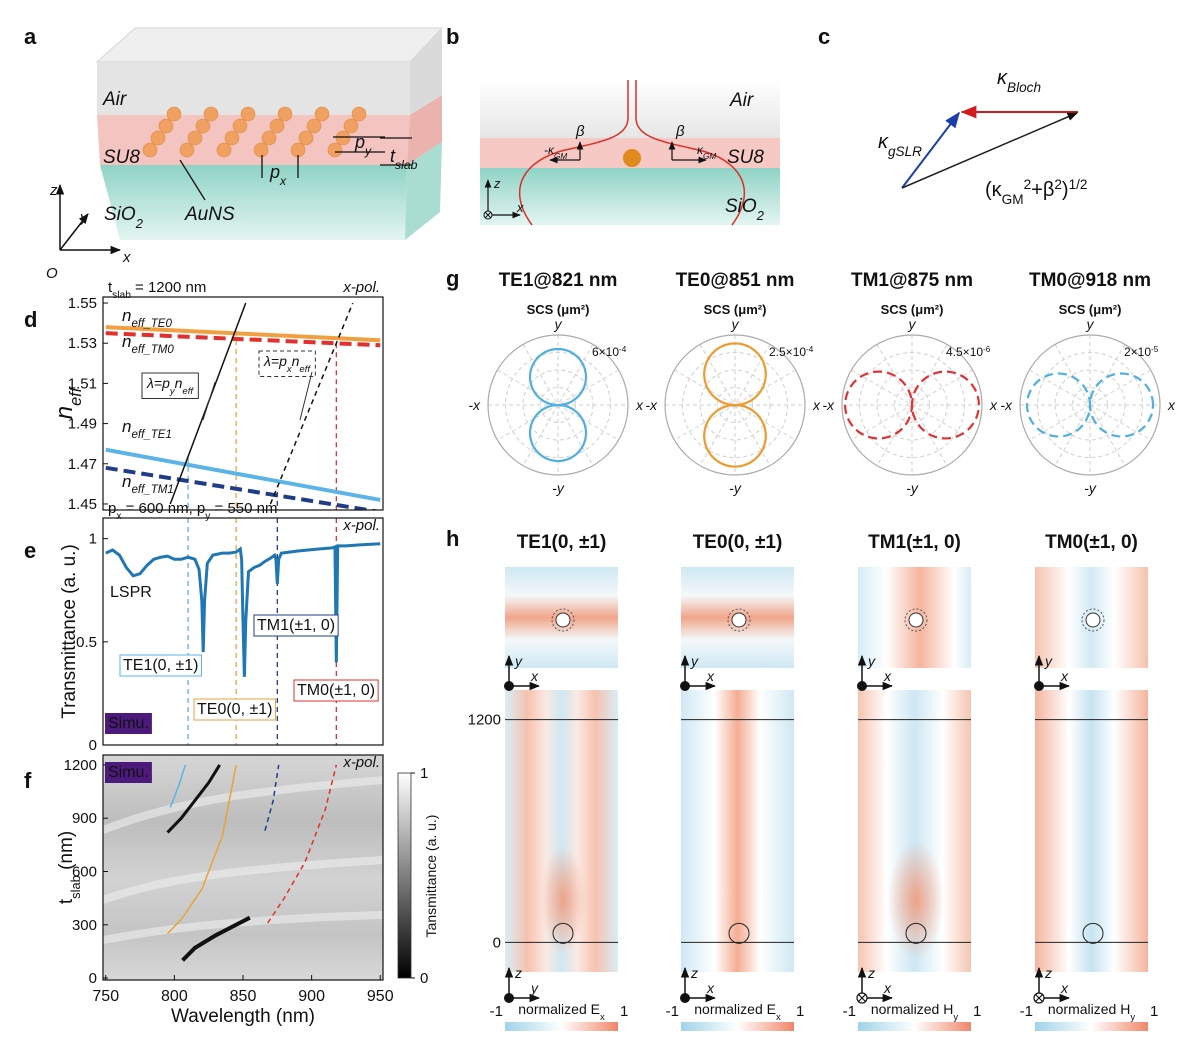 The height and width of the screenshot is (1050, 1199). Describe the element at coordinates (84, 818) in the screenshot. I see `y-tick-label: 900` at that location.